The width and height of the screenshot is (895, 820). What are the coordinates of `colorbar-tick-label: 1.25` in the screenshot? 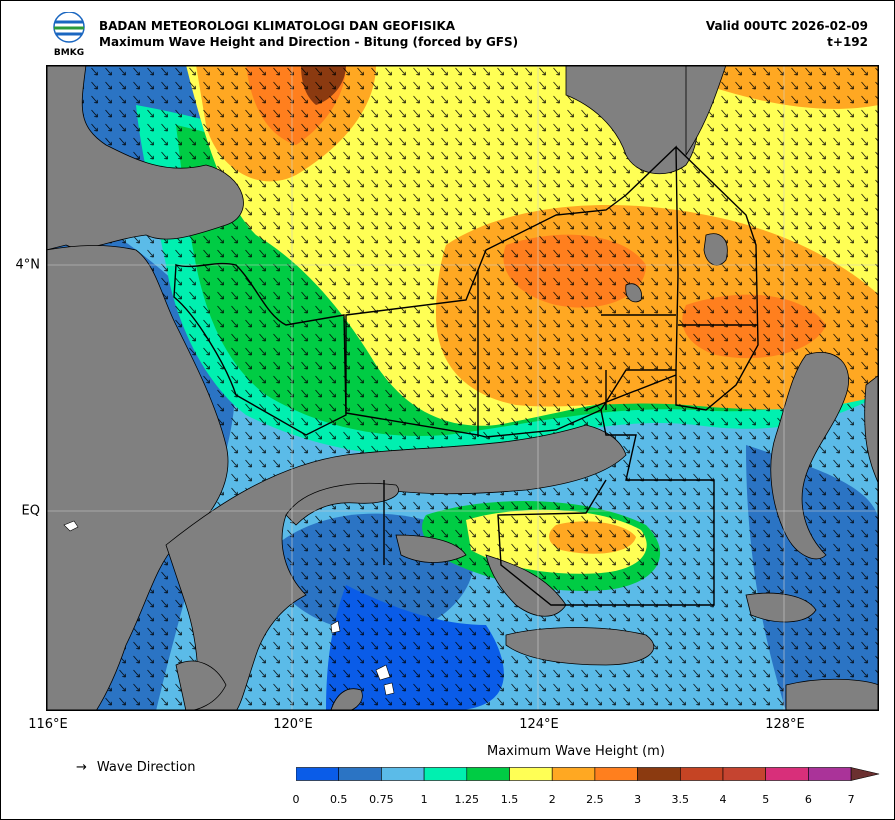 It's located at (467, 799).